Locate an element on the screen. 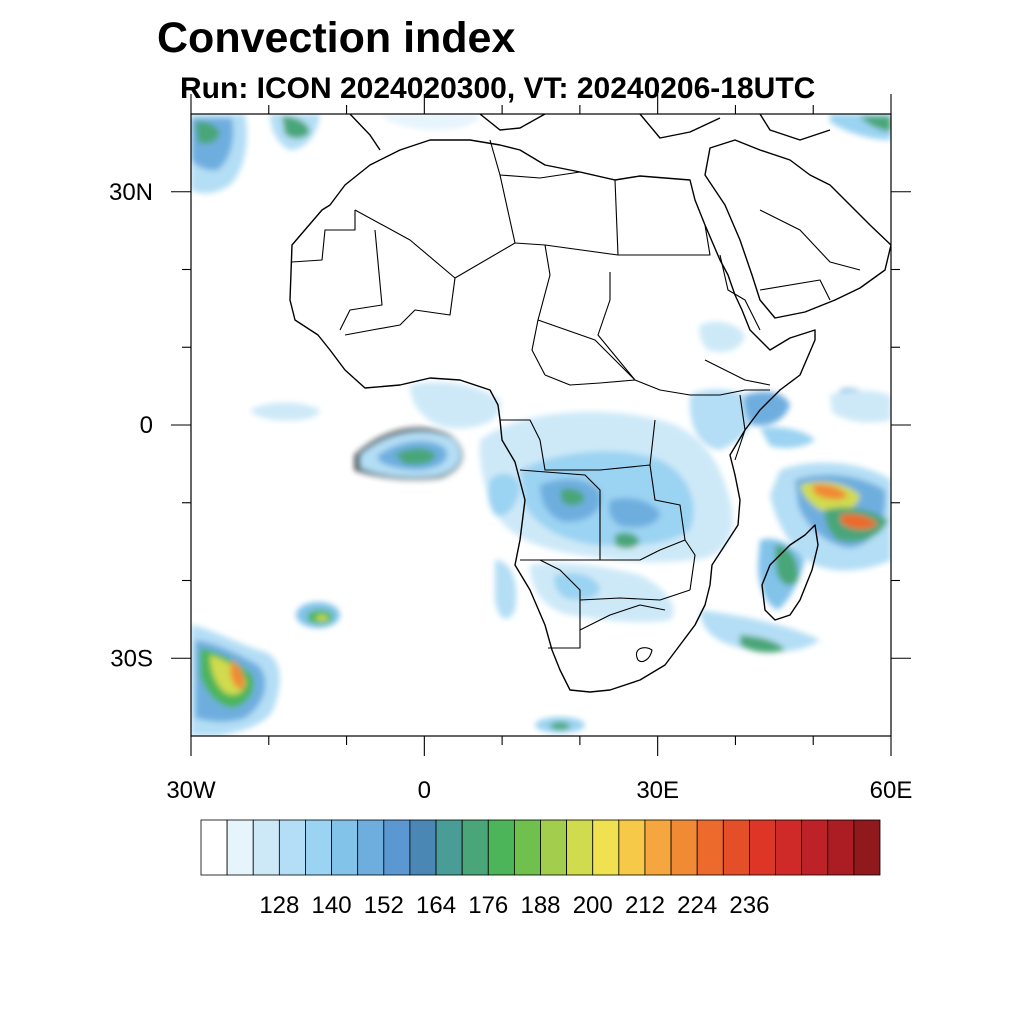 Image resolution: width=1024 pixels, height=1024 pixels. madagascar-coastline is located at coordinates (790, 572).